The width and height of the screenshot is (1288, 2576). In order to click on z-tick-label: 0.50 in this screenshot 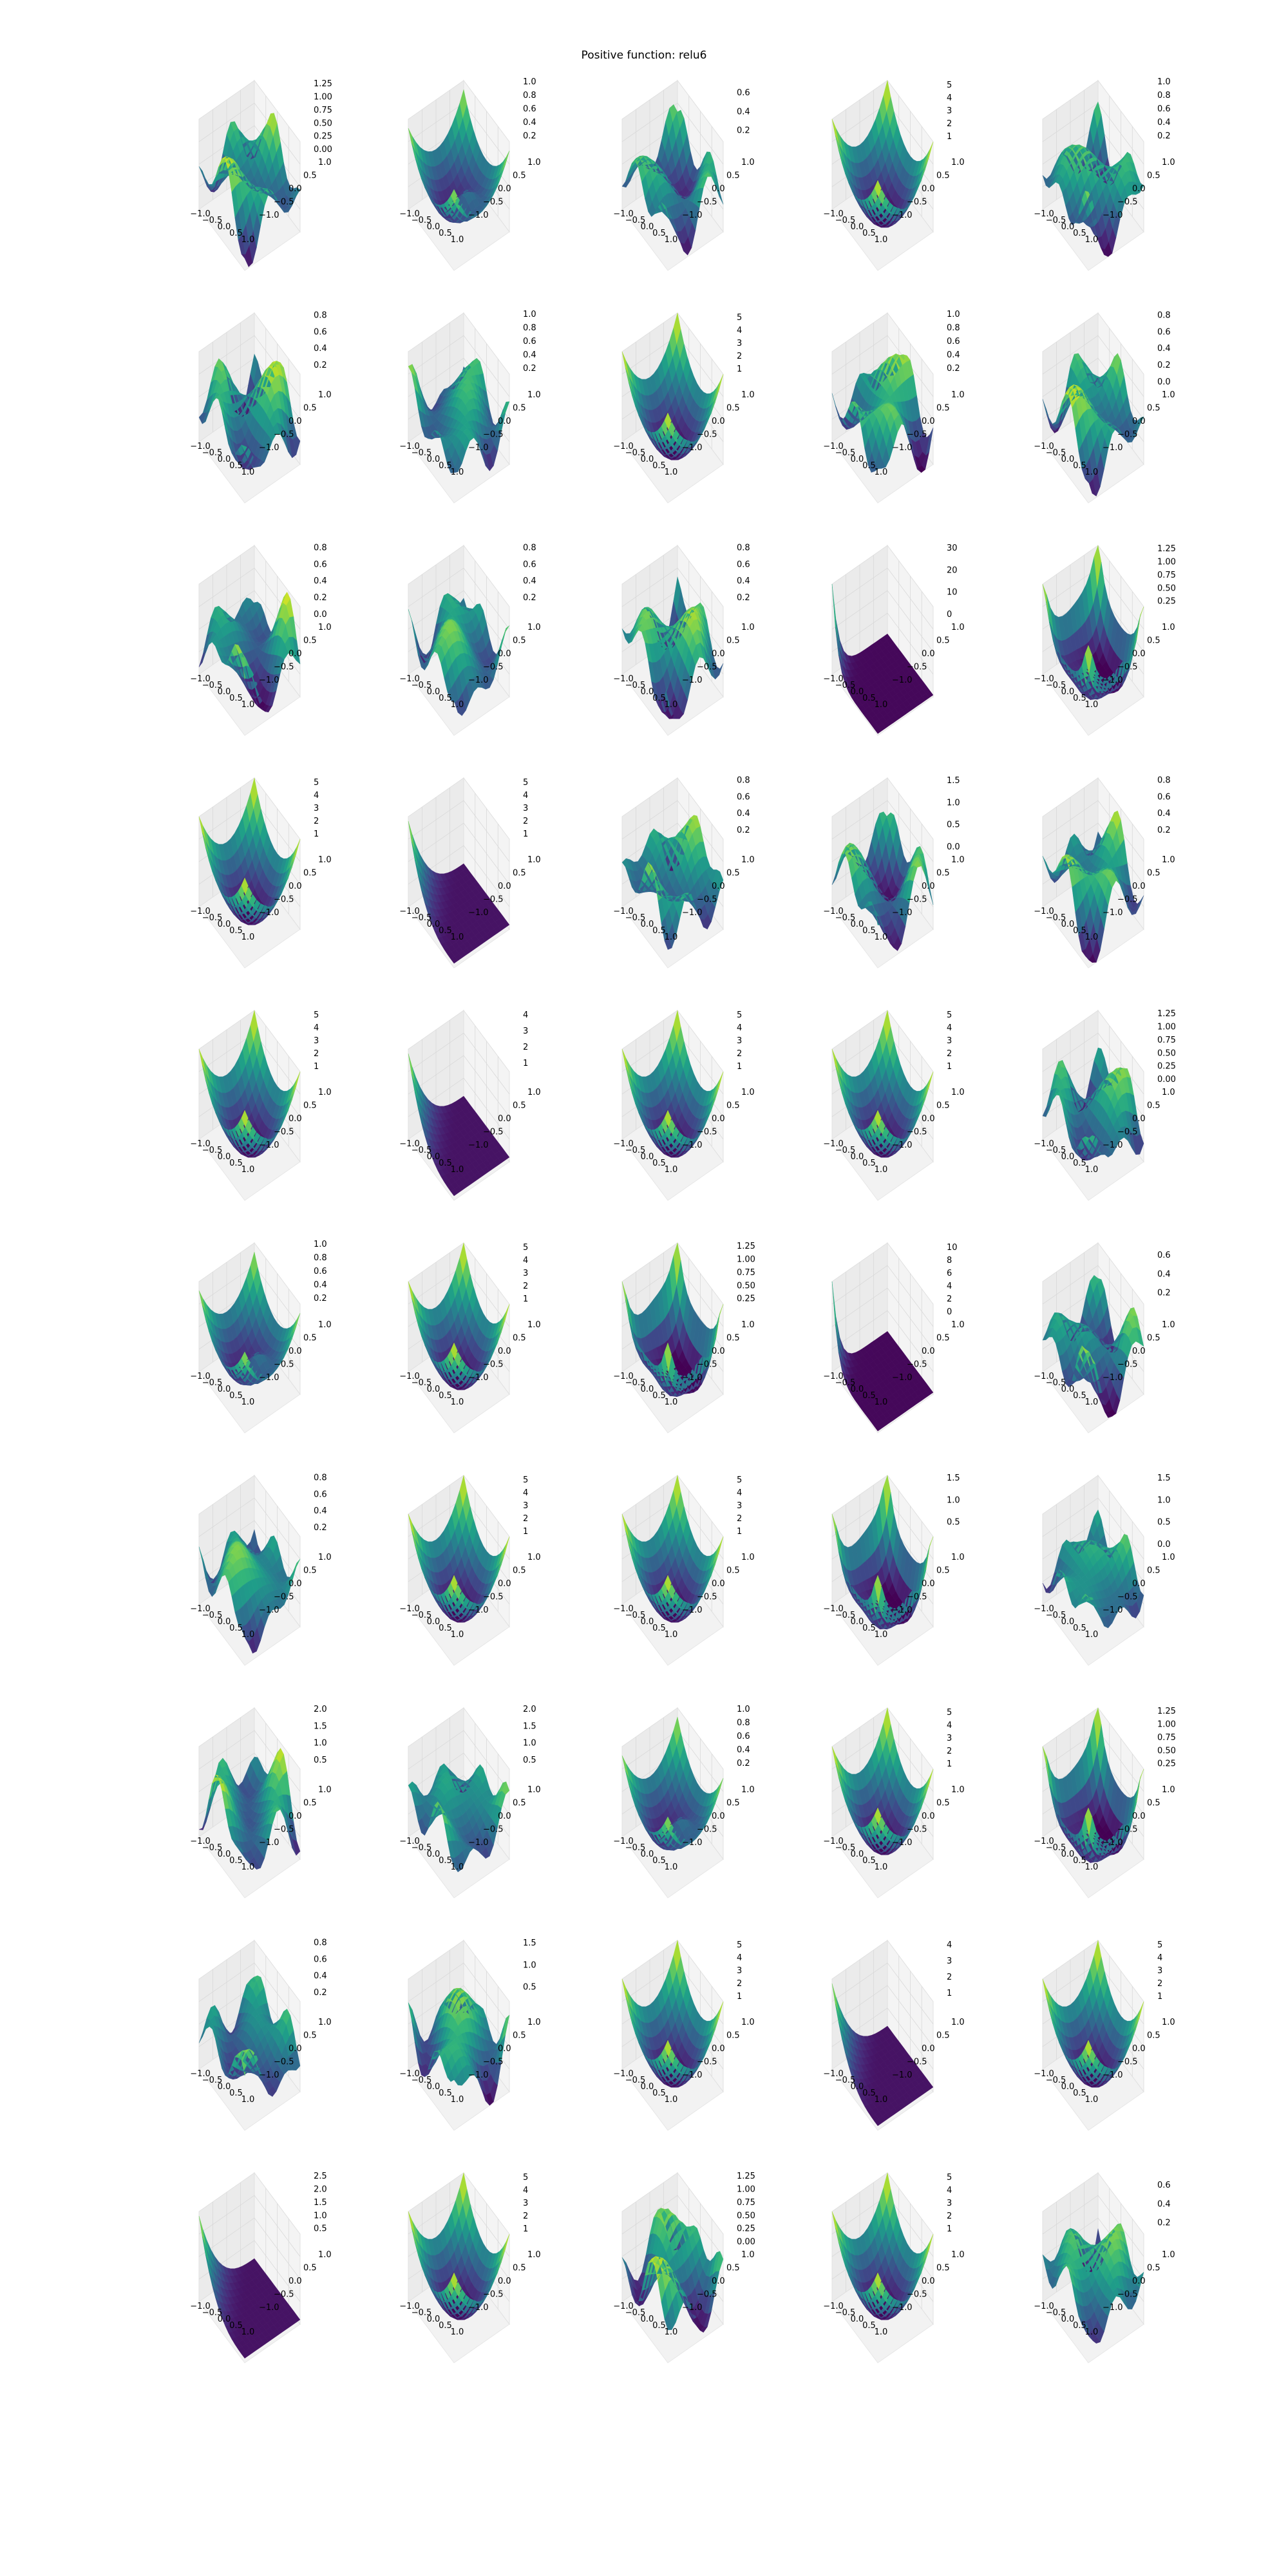, I will do `click(1166, 1053)`.